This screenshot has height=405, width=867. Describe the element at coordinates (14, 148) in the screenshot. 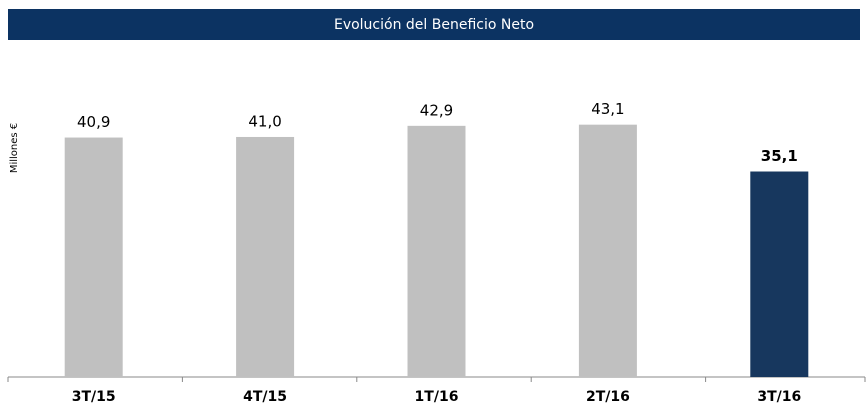

I see `y-axis-label: Millones €` at that location.